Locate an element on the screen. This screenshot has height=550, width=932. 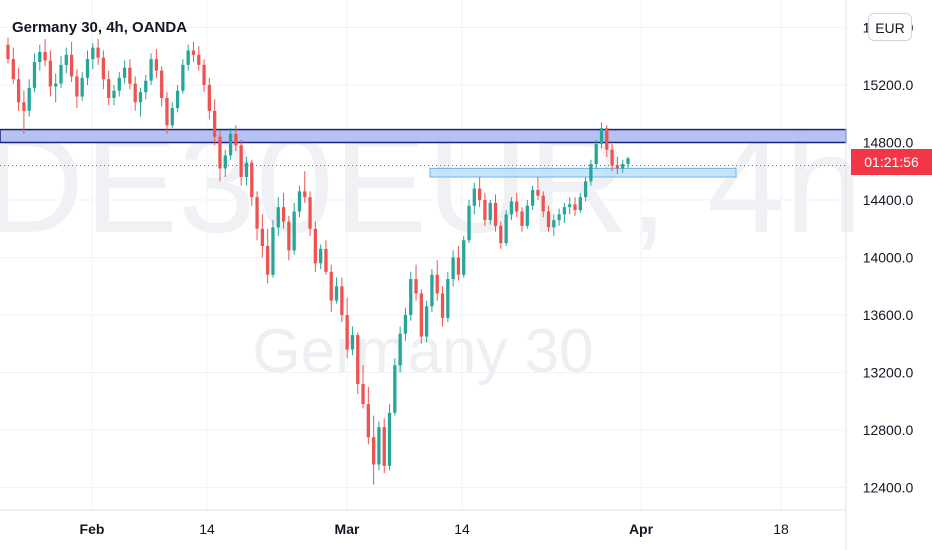
countdown-price-tag: 01:21:56 is located at coordinates (891, 162).